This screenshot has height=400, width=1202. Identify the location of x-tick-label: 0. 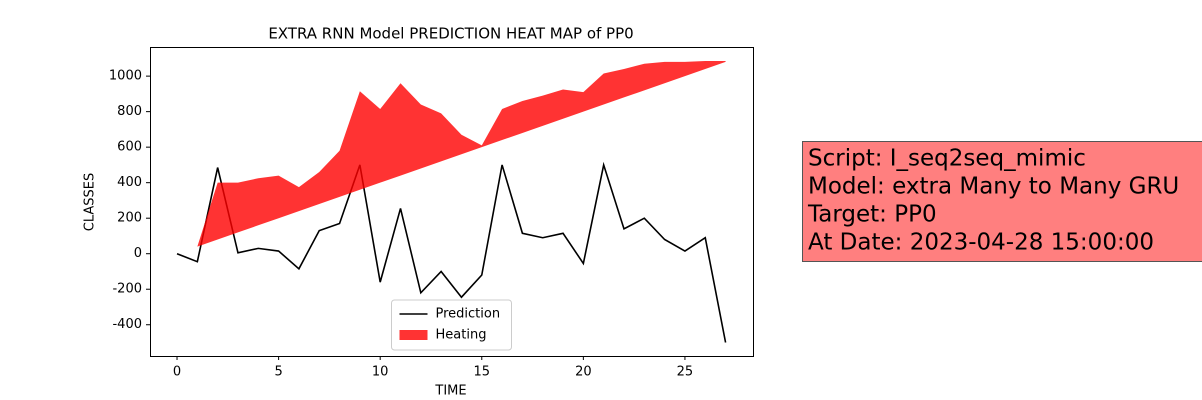
(177, 372).